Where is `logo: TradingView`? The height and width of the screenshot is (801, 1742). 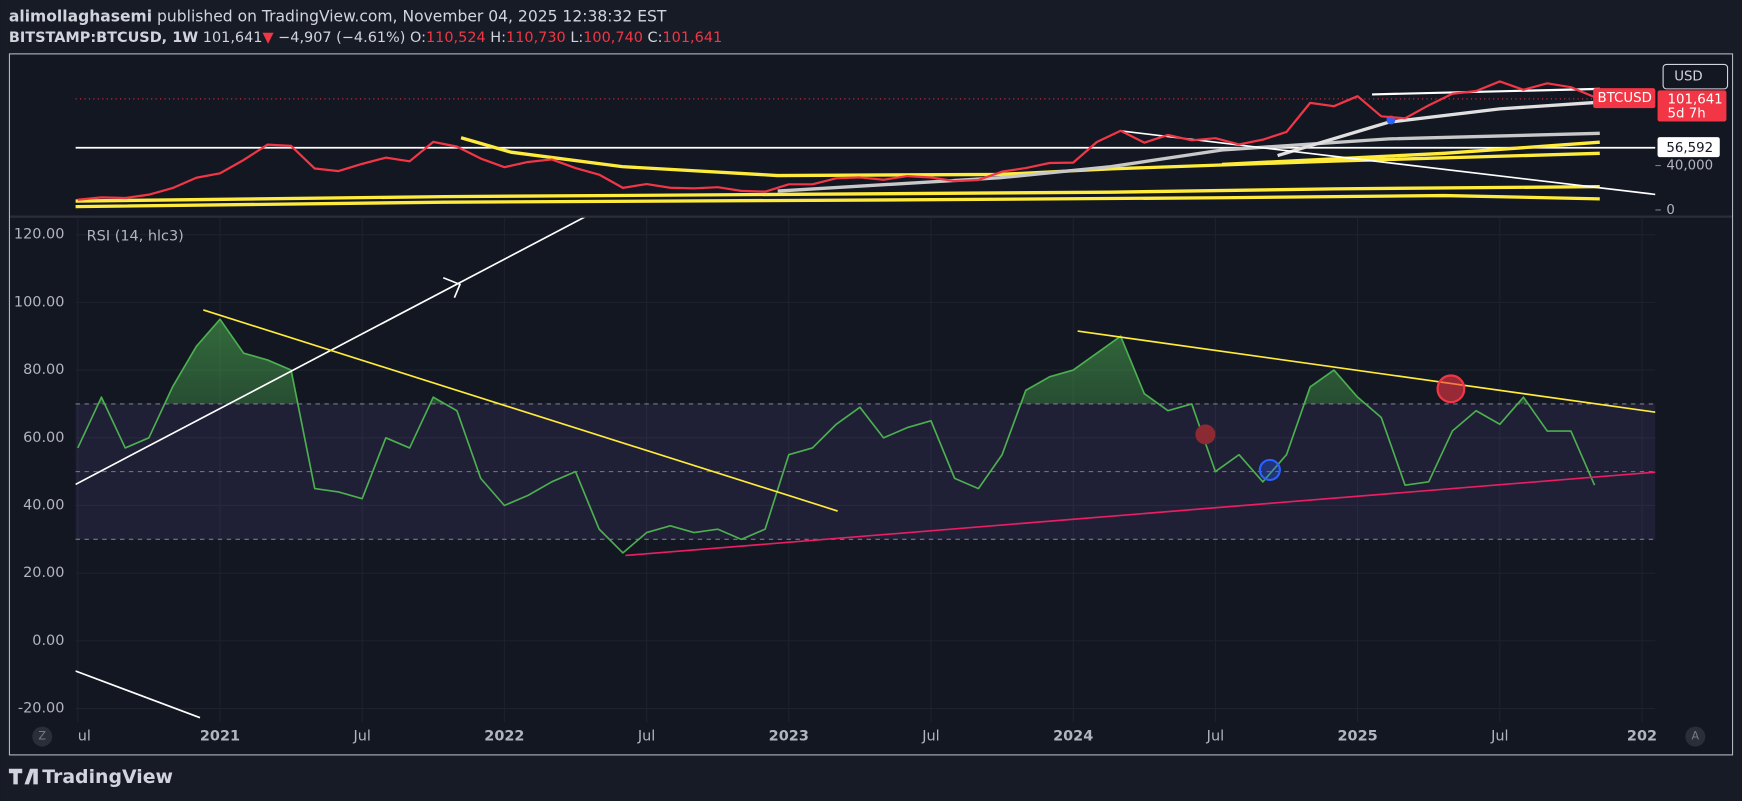
logo: TradingView is located at coordinates (107, 777).